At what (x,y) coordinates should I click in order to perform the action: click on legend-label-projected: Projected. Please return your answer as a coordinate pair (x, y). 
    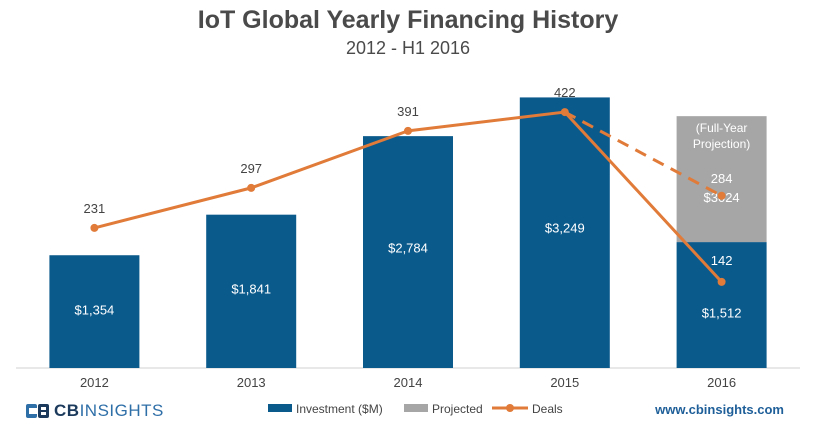
    Looking at the image, I should click on (457, 409).